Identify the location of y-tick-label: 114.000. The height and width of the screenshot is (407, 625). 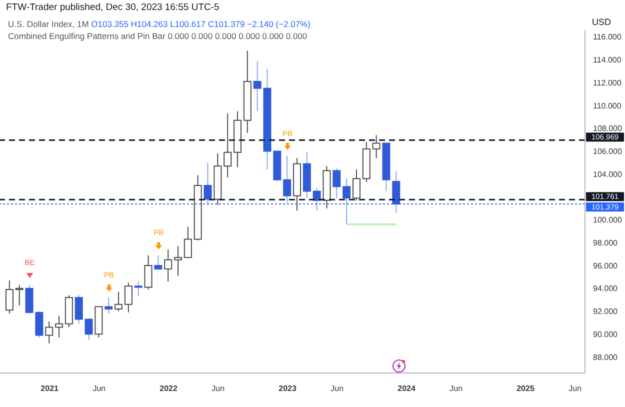
(607, 60).